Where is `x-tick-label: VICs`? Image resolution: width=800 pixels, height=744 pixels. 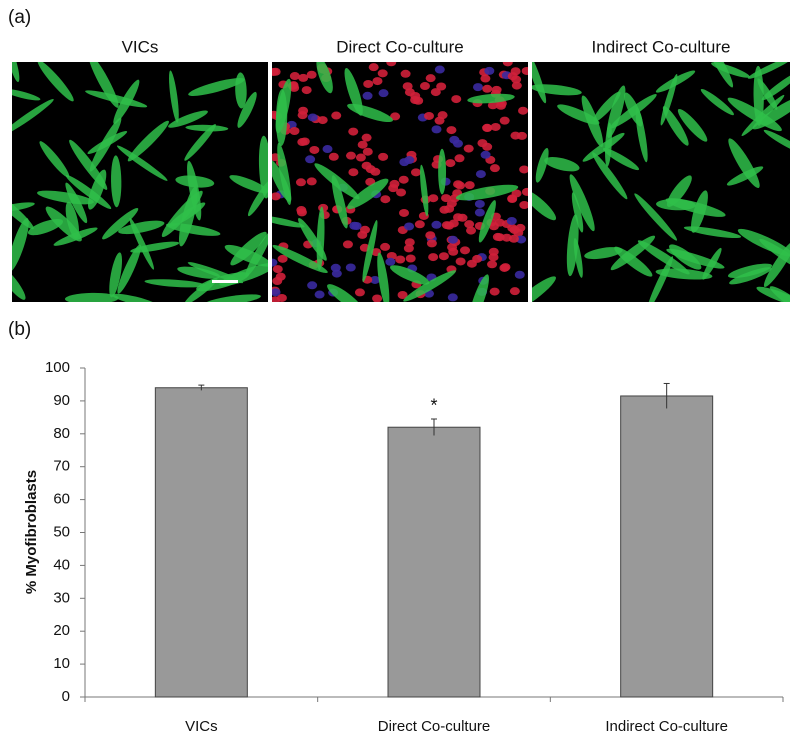 x-tick-label: VICs is located at coordinates (201, 726).